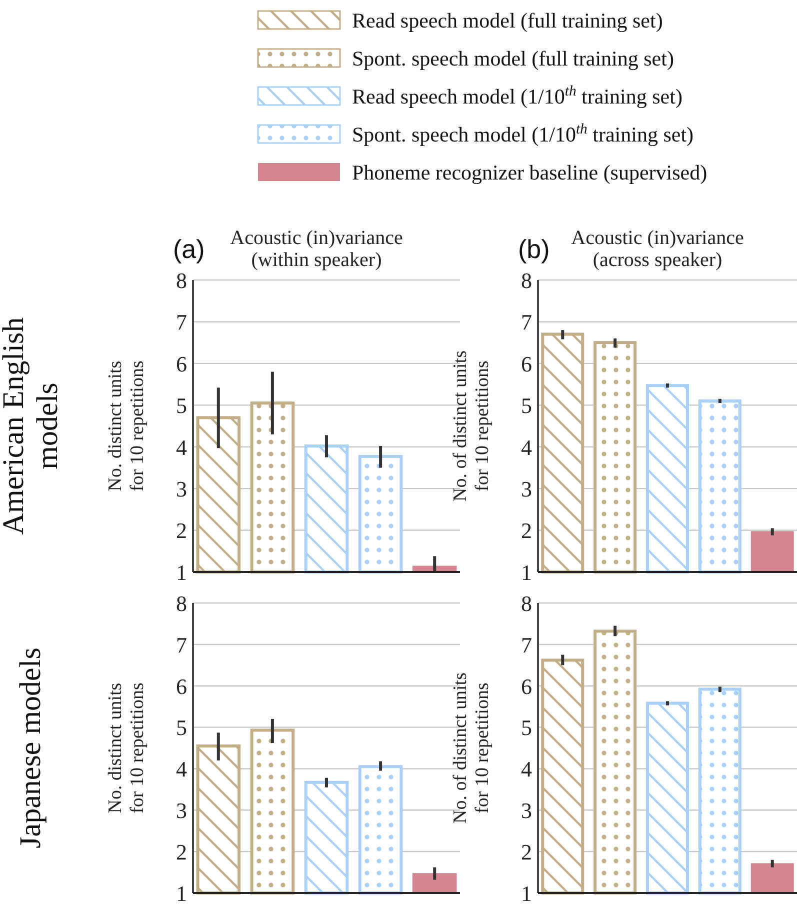 The width and height of the screenshot is (797, 910). Describe the element at coordinates (534, 249) in the screenshot. I see `text: (b)` at that location.